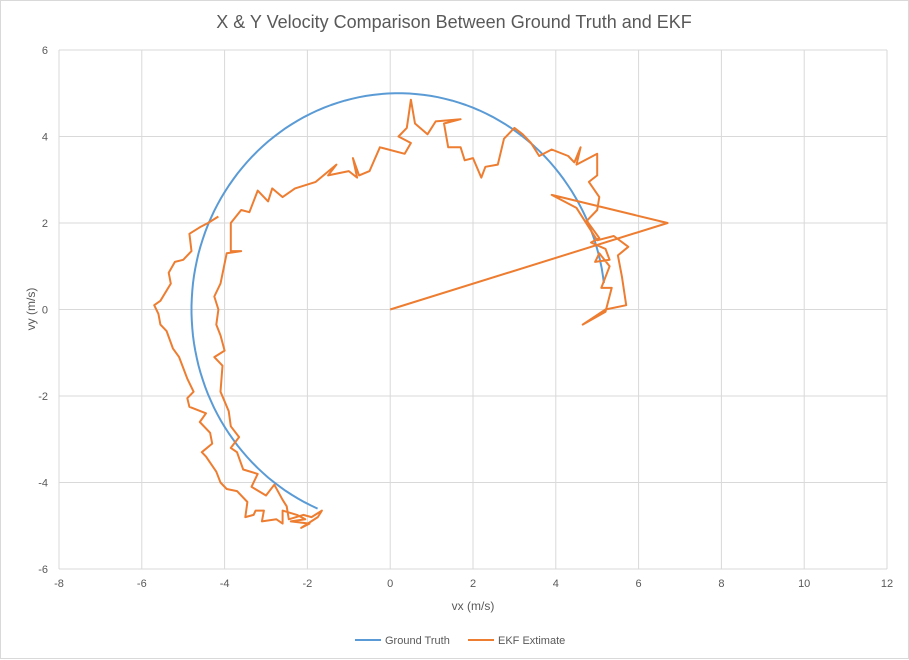 The image size is (909, 660). I want to click on y-tick-label: -2, so click(43, 397).